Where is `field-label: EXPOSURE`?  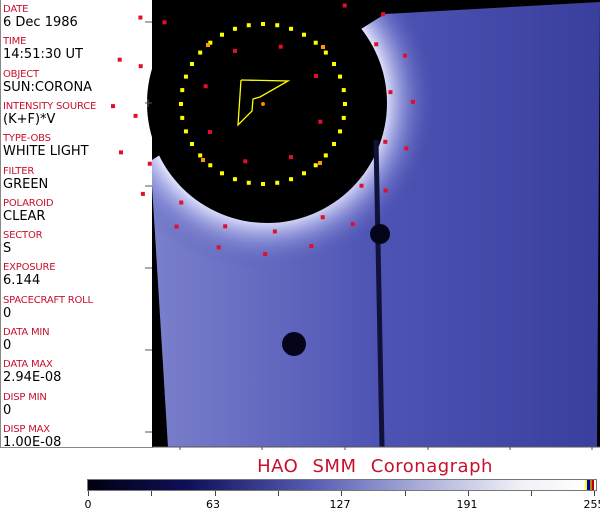 field-label: EXPOSURE is located at coordinates (29, 268).